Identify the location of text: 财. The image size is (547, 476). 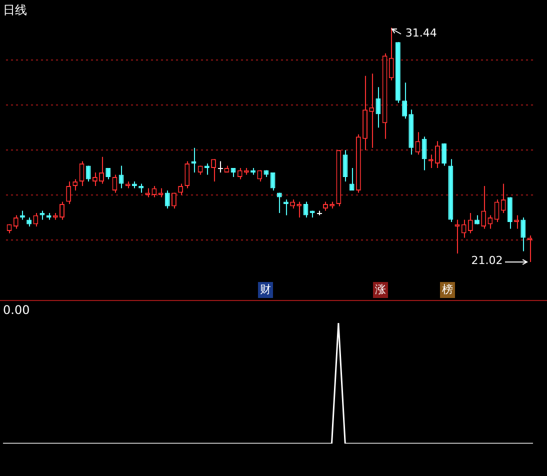
(265, 290).